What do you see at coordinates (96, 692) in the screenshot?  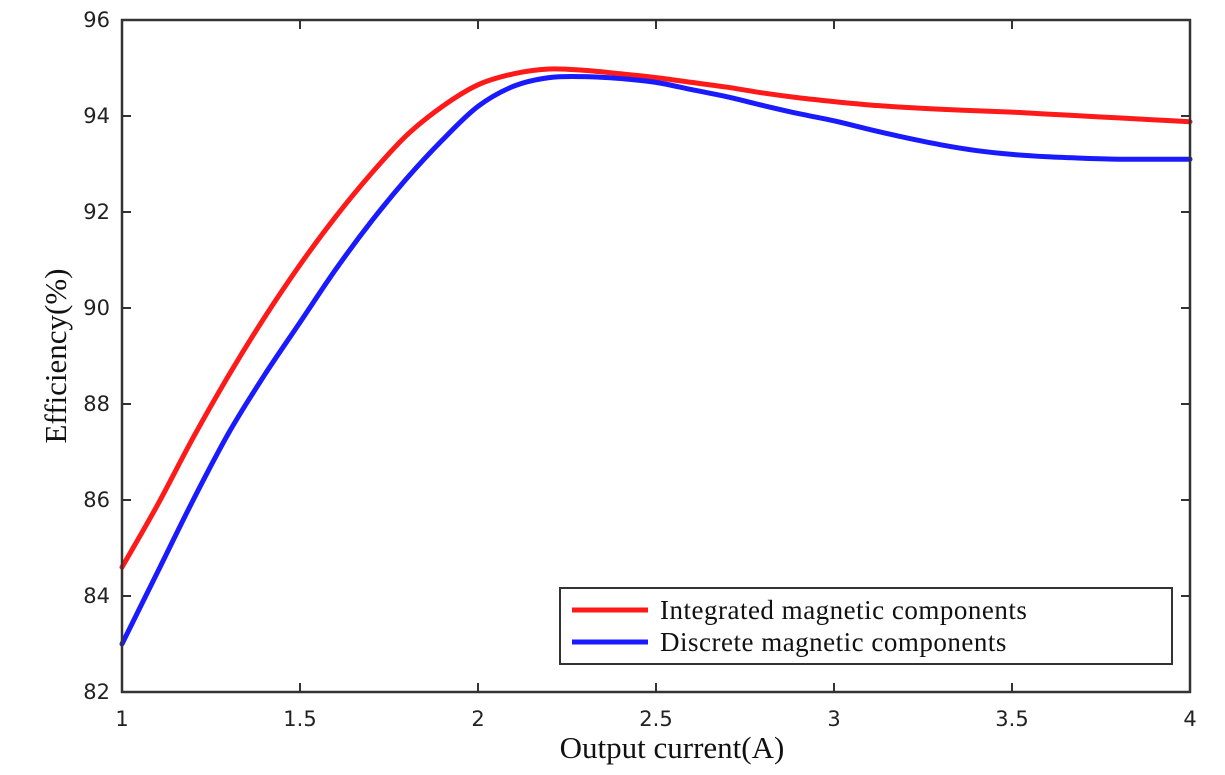 I see `y-tick-label: 82` at bounding box center [96, 692].